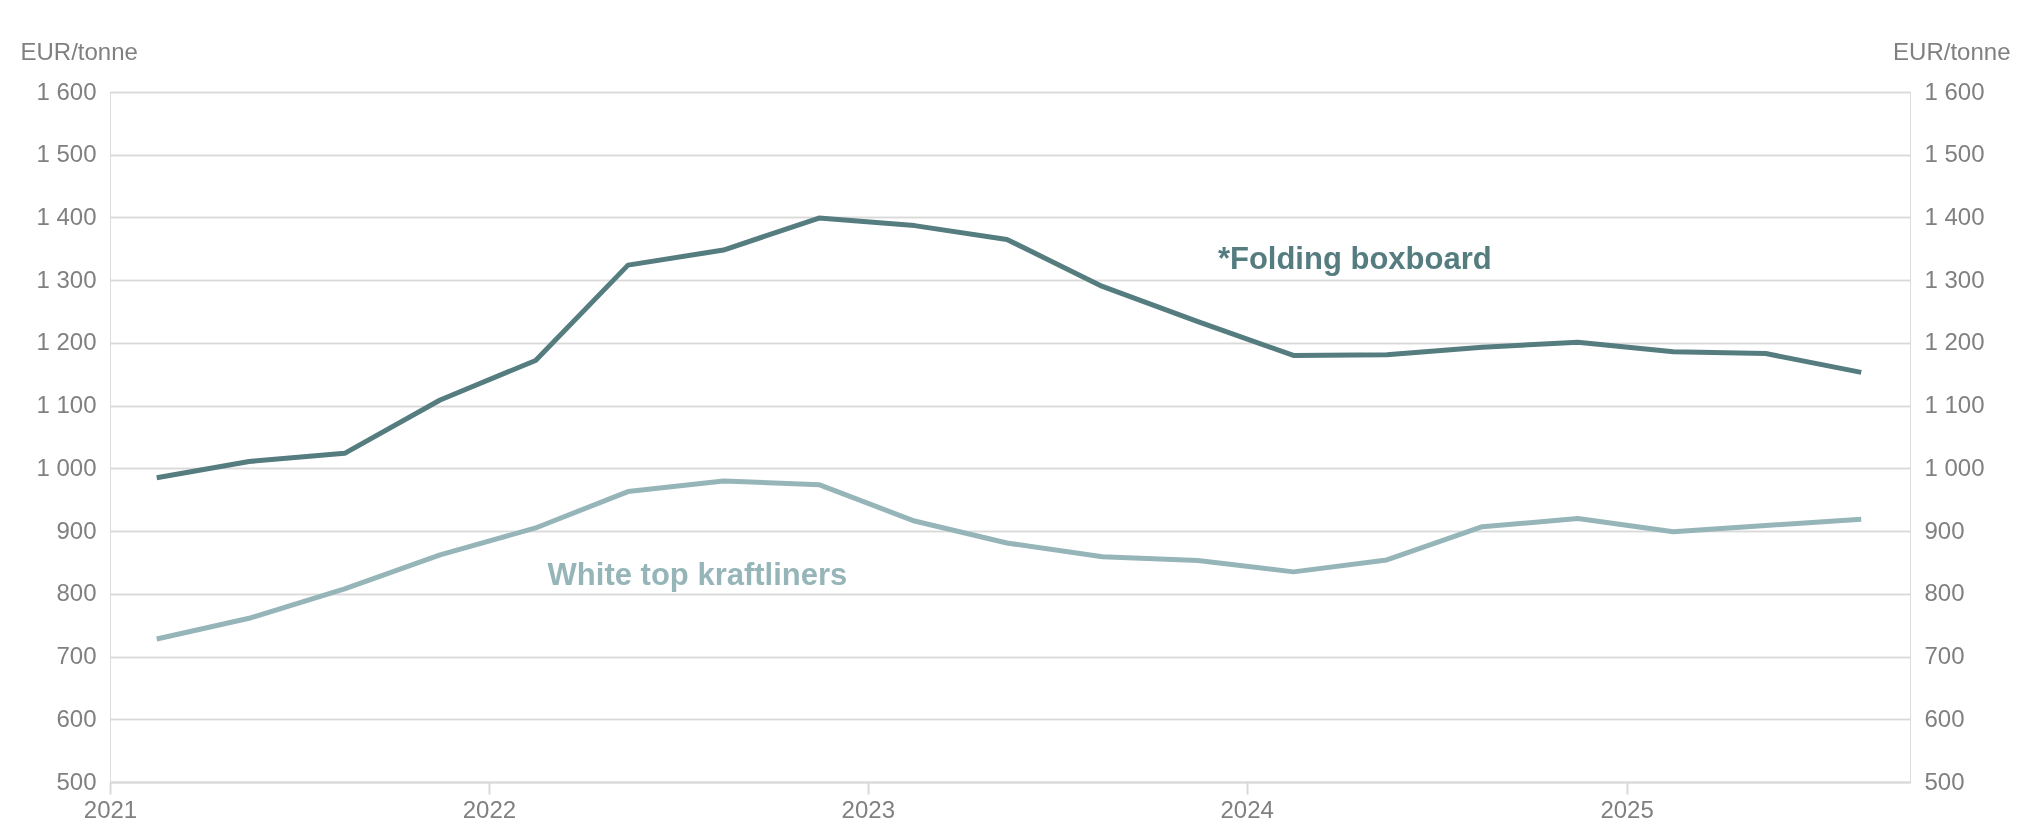 The height and width of the screenshot is (824, 2044). I want to click on y-tick-label: 600, so click(76, 718).